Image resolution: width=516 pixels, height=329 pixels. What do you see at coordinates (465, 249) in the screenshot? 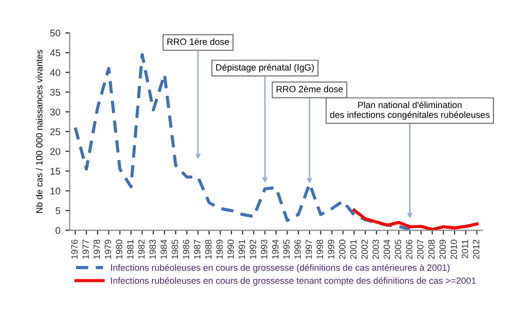
I see `x-tick-label: 2011` at bounding box center [465, 249].